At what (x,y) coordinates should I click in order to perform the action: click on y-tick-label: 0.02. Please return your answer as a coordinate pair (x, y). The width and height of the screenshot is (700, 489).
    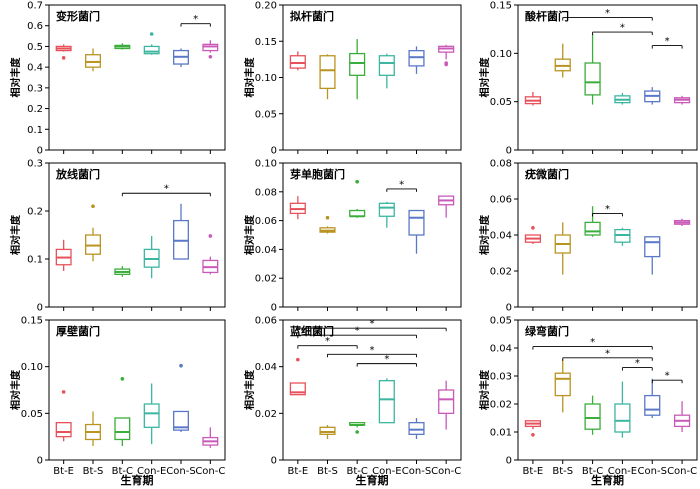
    Looking at the image, I should click on (501, 272).